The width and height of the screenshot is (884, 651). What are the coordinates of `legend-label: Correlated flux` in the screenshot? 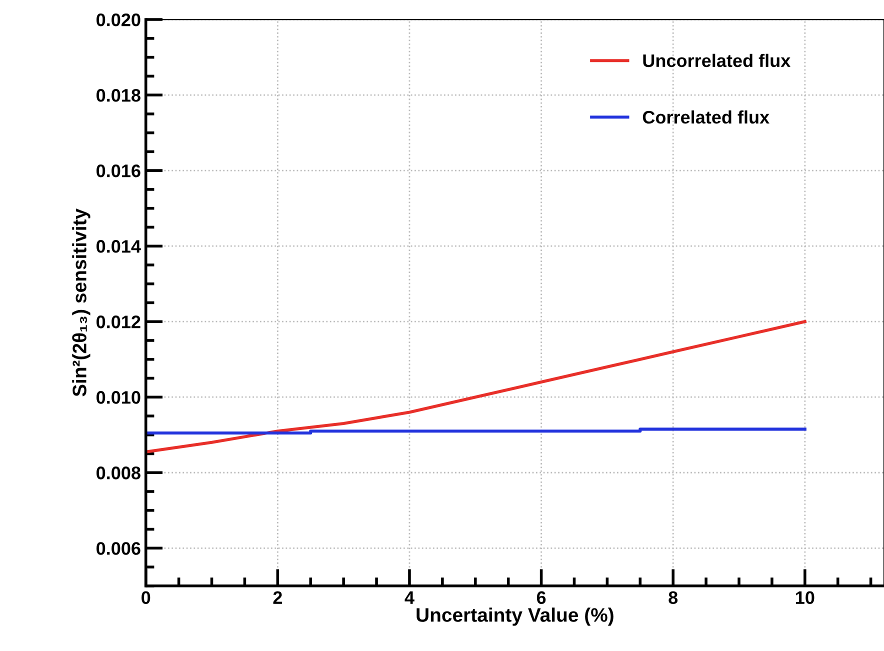 It's located at (706, 117).